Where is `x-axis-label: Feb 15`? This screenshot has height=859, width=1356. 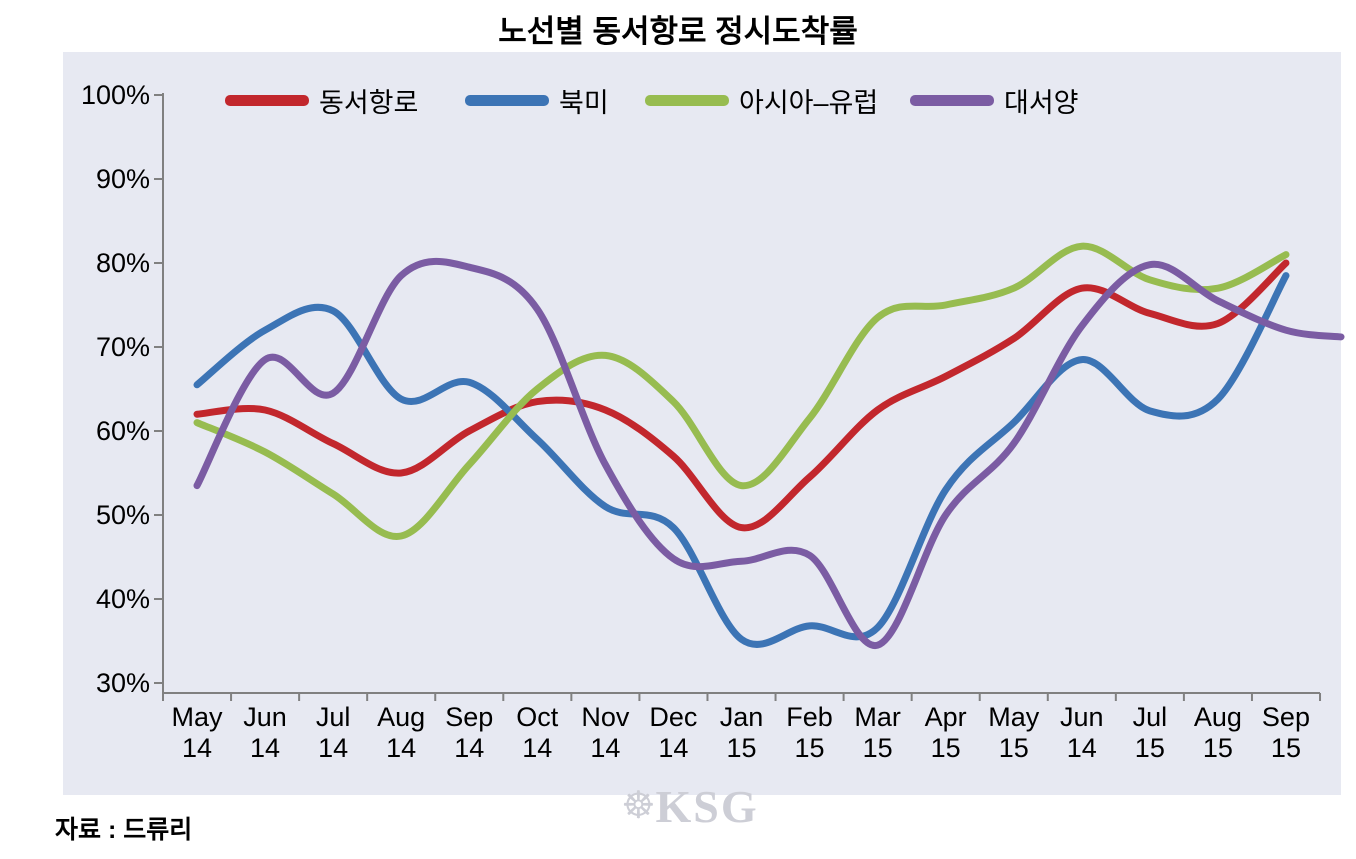
x-axis-label: Feb 15 is located at coordinates (810, 733).